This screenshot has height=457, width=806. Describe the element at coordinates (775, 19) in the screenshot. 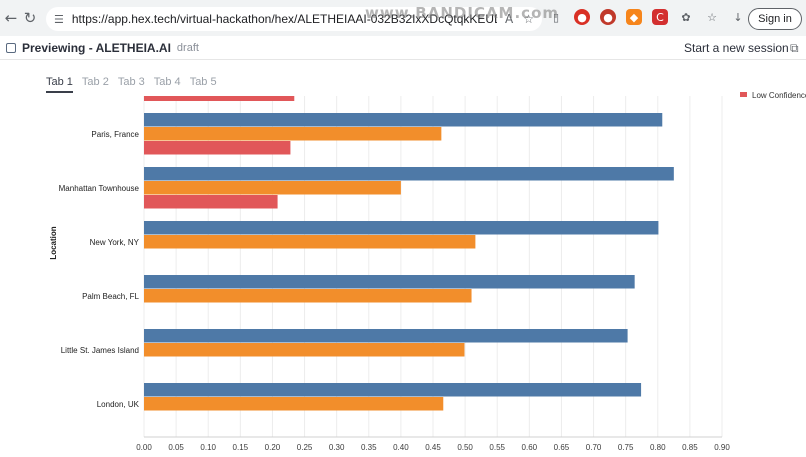

I see `sign-in-button: Sign in` at that location.